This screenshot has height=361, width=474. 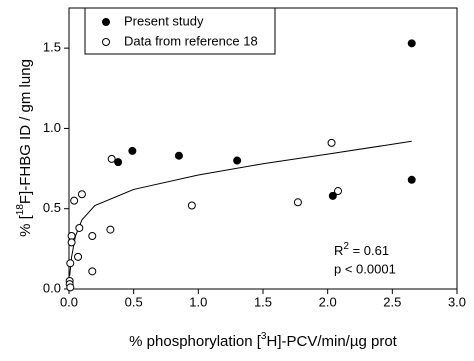 I want to click on y-label-part: F]-FHBG ID / gm lung, so click(x=25, y=131).